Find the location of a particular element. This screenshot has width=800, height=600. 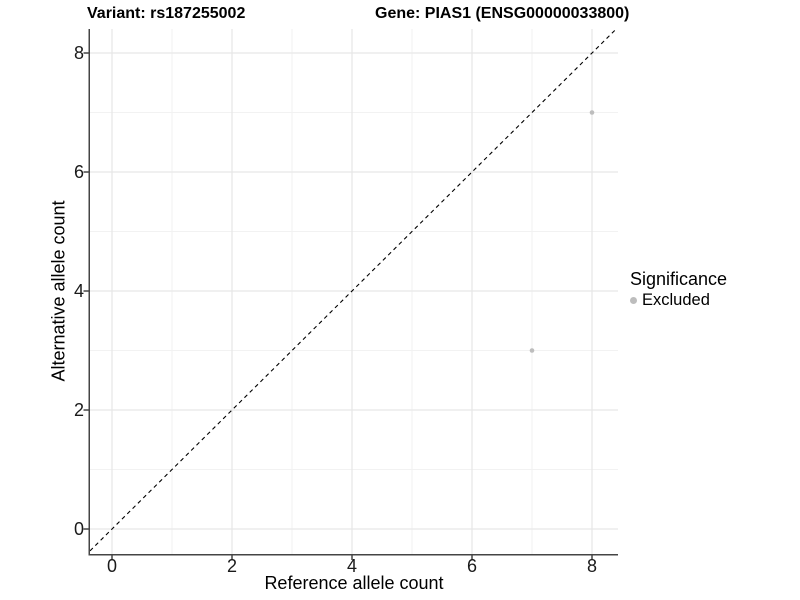

x-tick-label: 6 is located at coordinates (471, 566).